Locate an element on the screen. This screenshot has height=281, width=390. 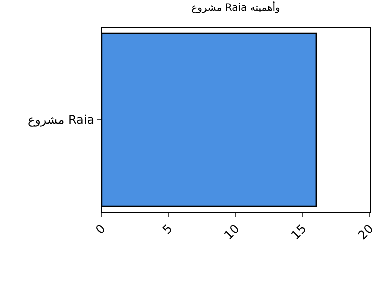
chart-title: مشروع Raia وأهميته is located at coordinates (236, 7).